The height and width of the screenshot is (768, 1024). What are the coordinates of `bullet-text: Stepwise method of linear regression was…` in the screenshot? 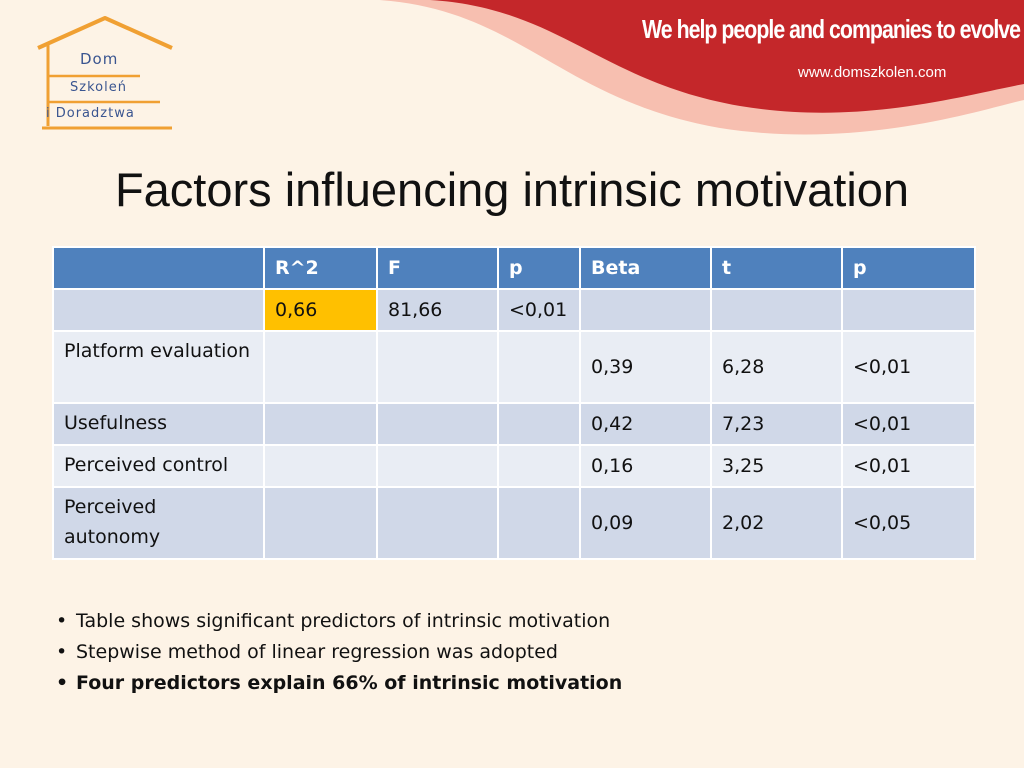 It's located at (317, 652).